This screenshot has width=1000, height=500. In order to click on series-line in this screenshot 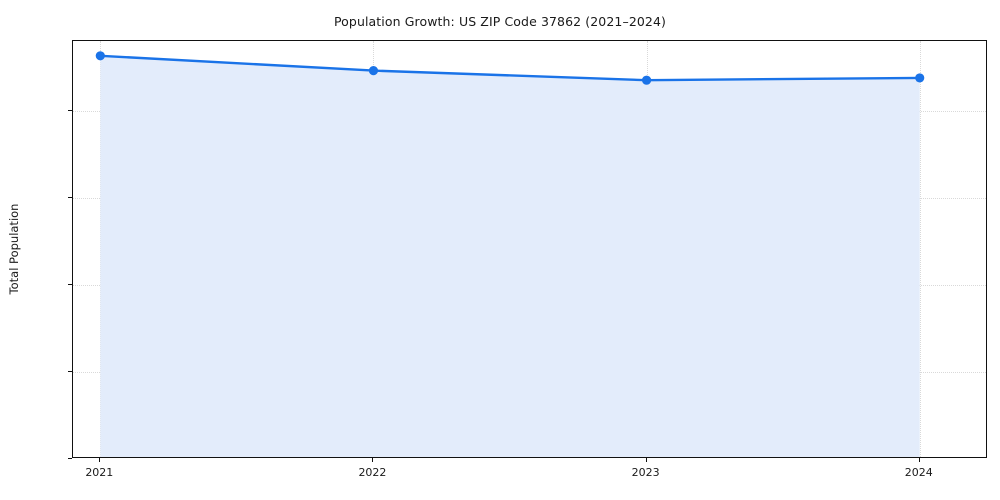, I will do `click(510, 68)`.